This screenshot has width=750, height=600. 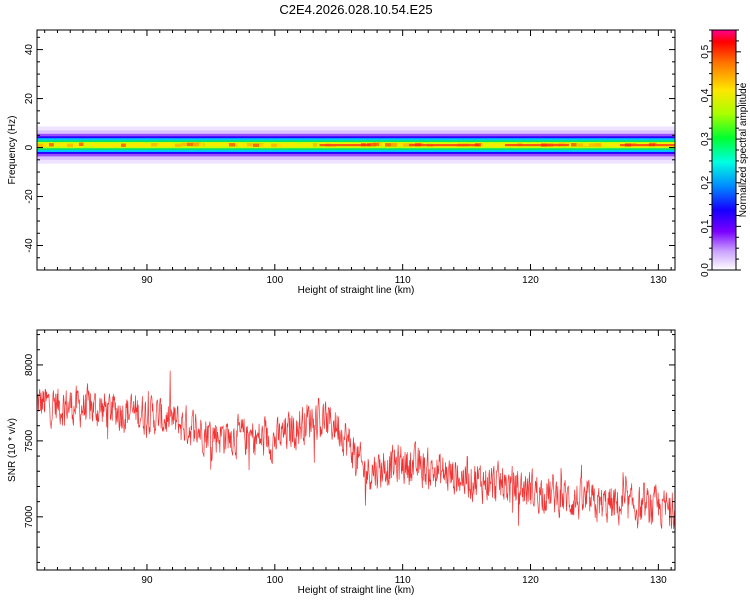 I want to click on colorbar-tick-label: 0.1, so click(x=705, y=226).